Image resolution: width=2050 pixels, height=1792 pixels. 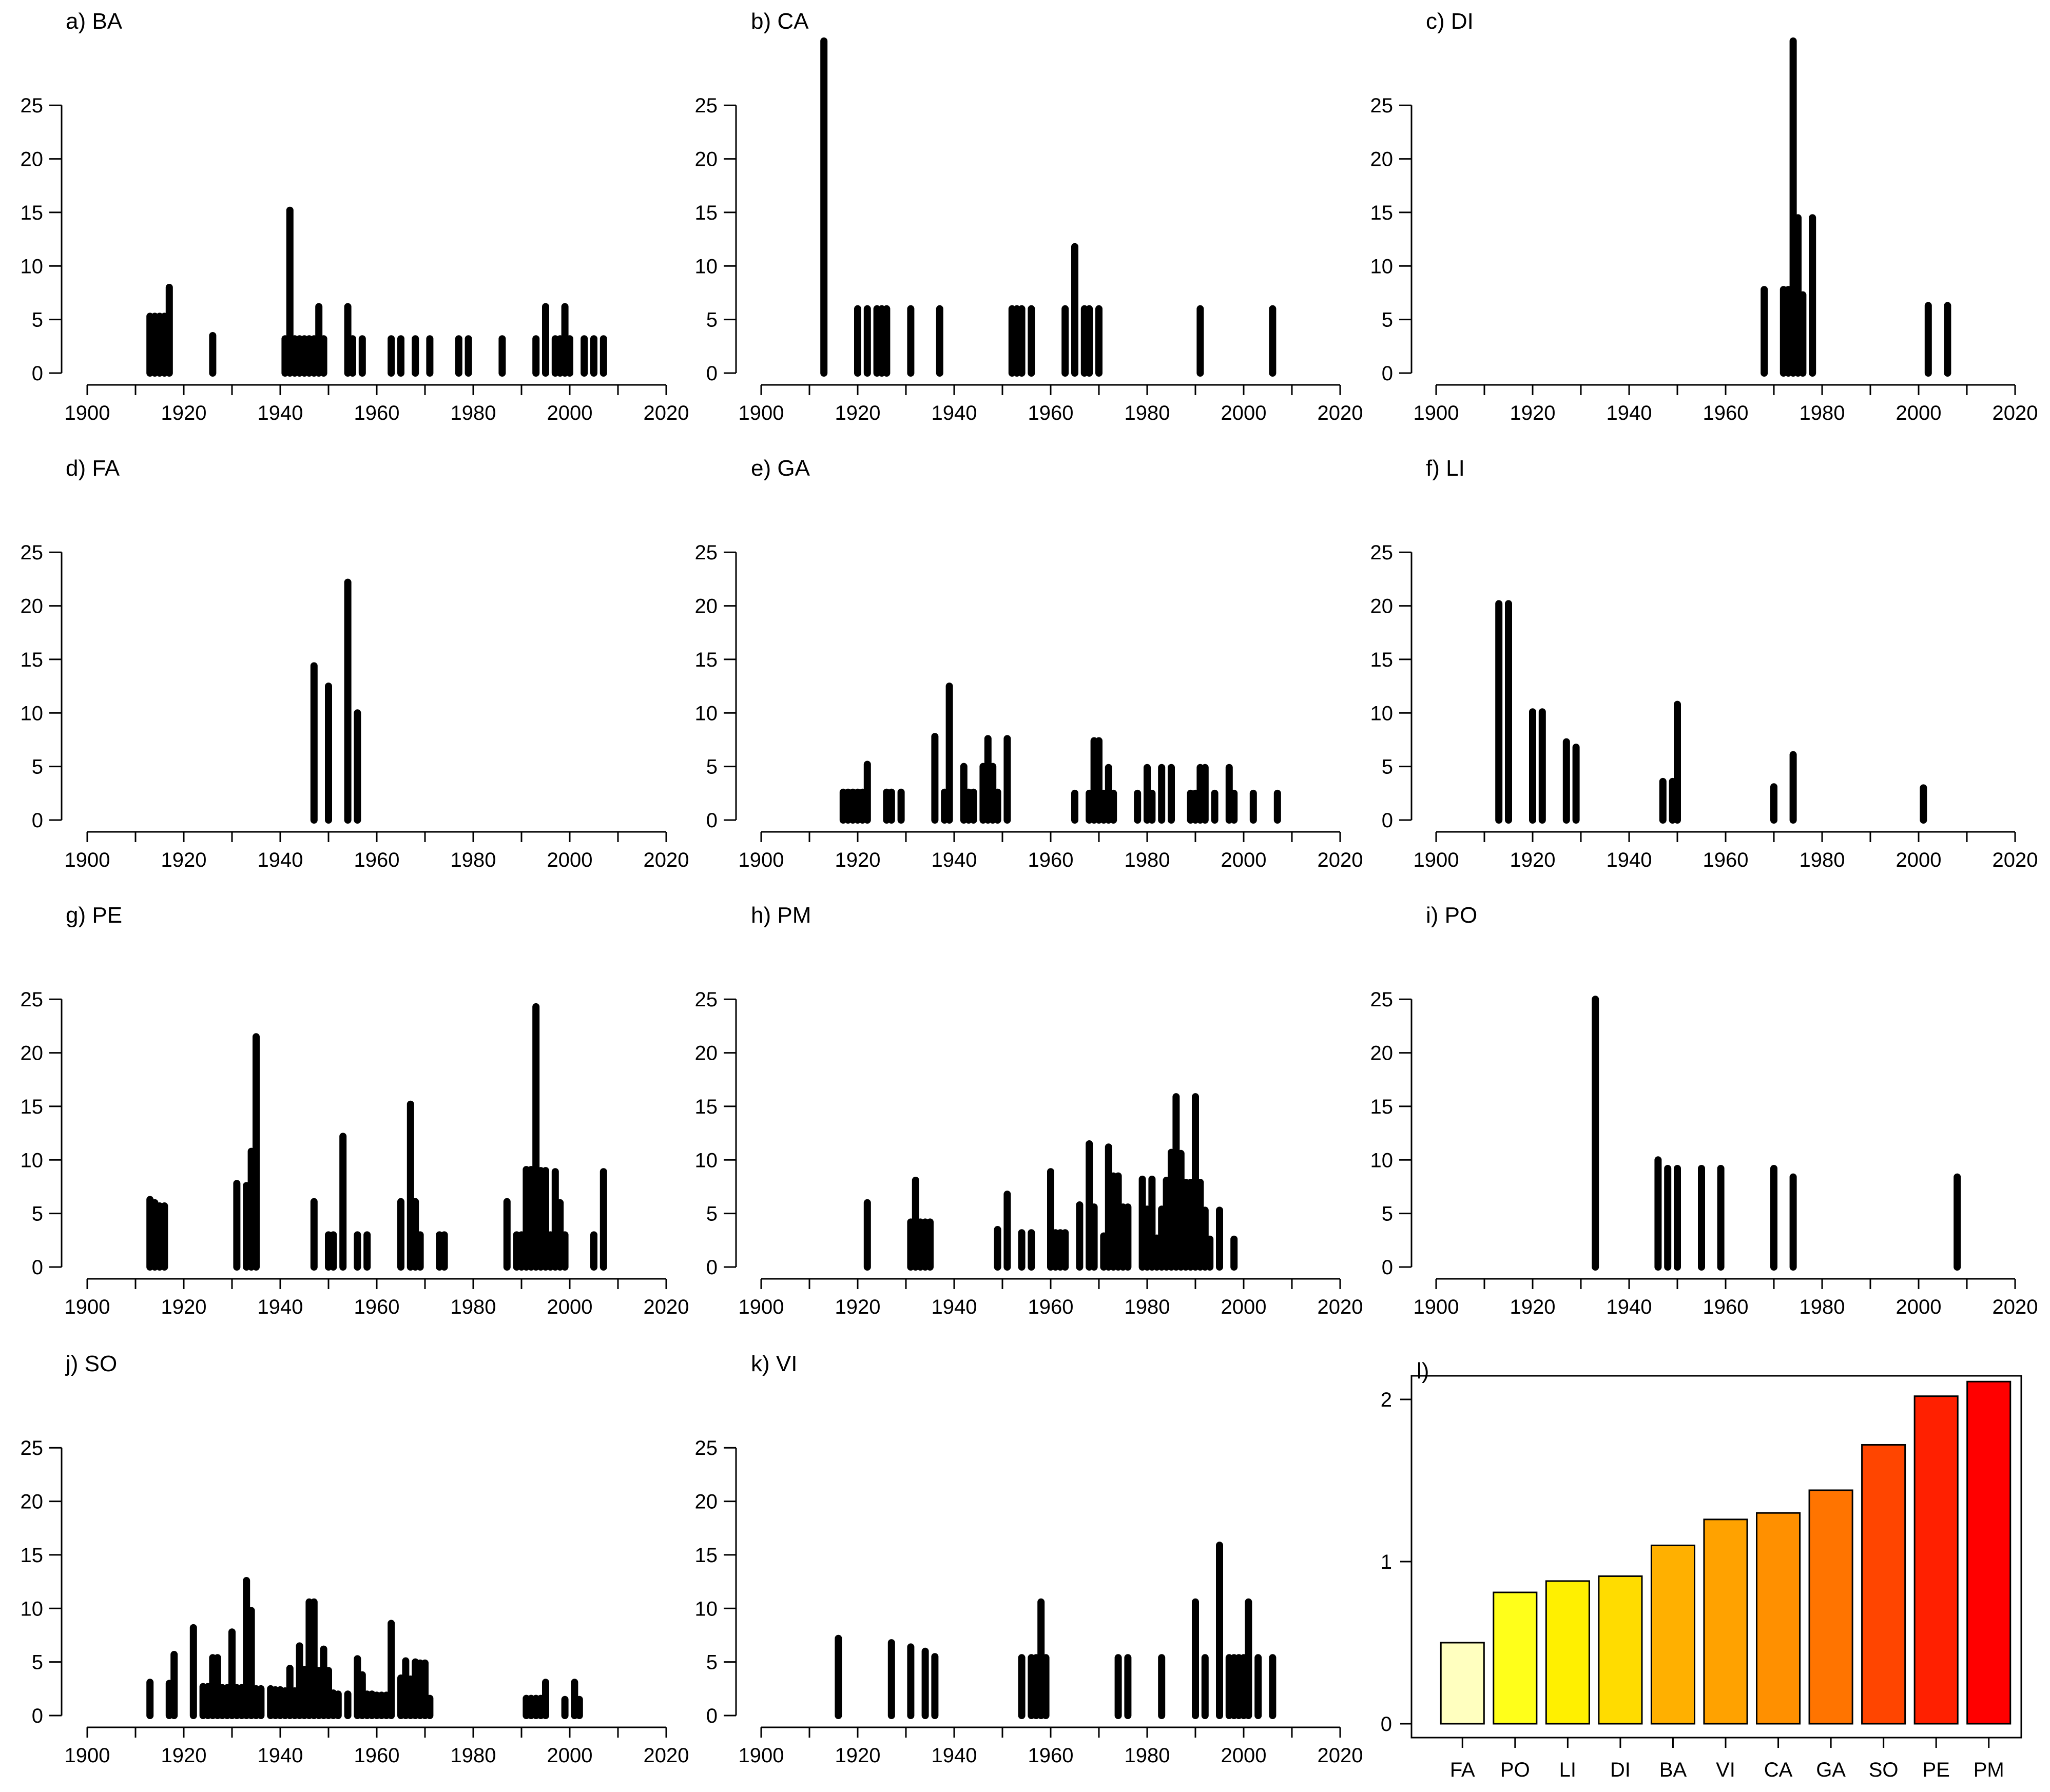 I want to click on category-label: PE, so click(x=1937, y=1770).